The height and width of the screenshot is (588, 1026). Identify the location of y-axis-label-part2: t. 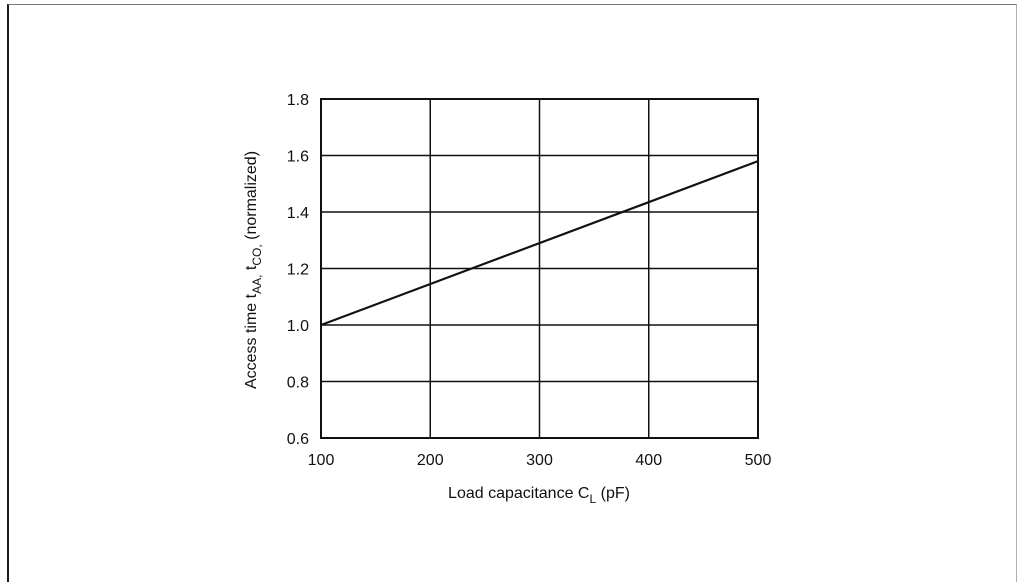
(251, 269).